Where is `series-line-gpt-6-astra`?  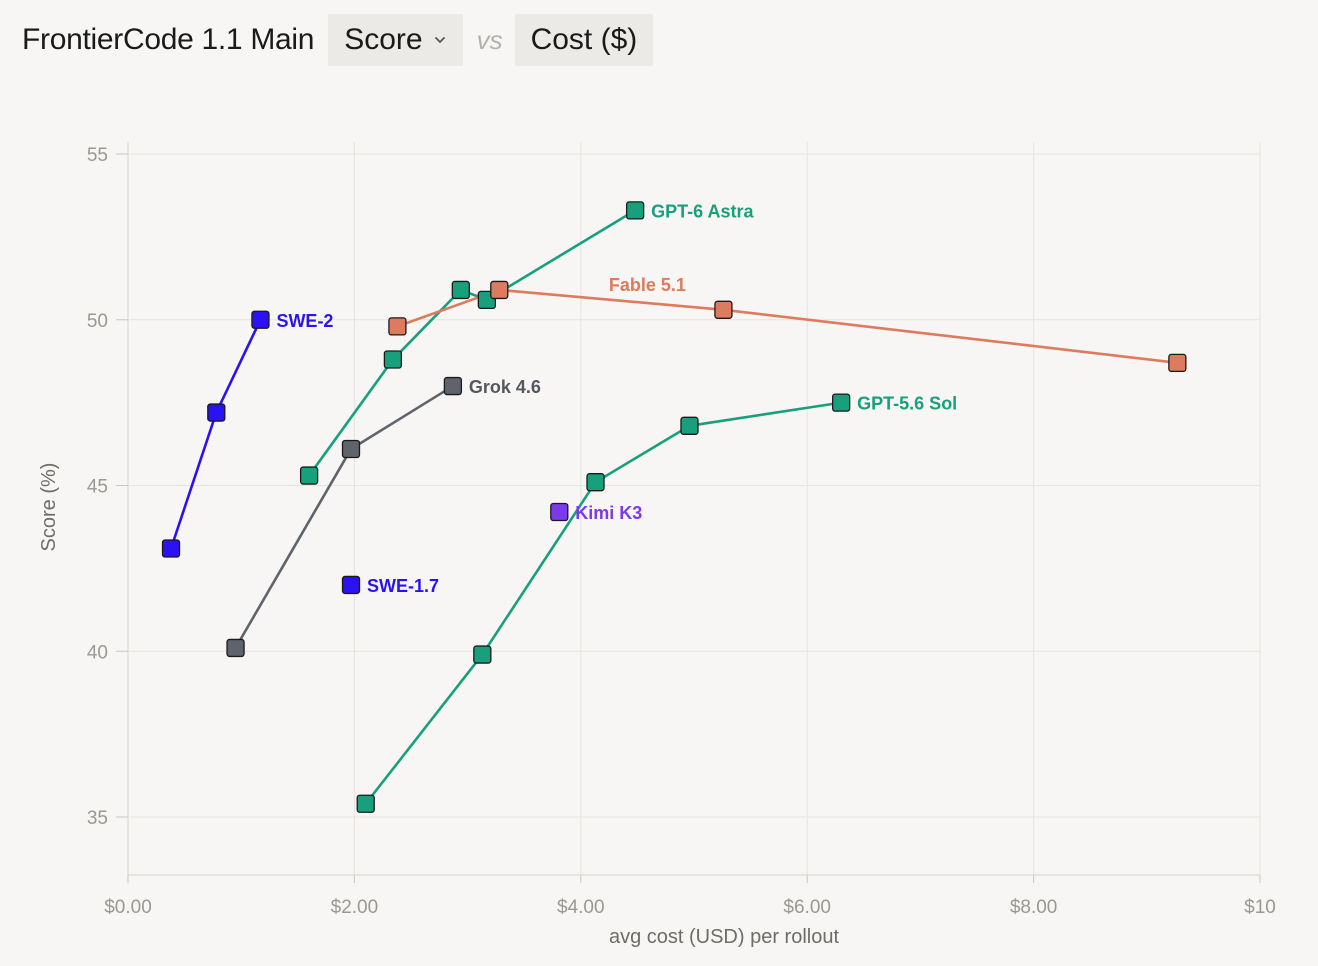
series-line-gpt-6-astra is located at coordinates (472, 343).